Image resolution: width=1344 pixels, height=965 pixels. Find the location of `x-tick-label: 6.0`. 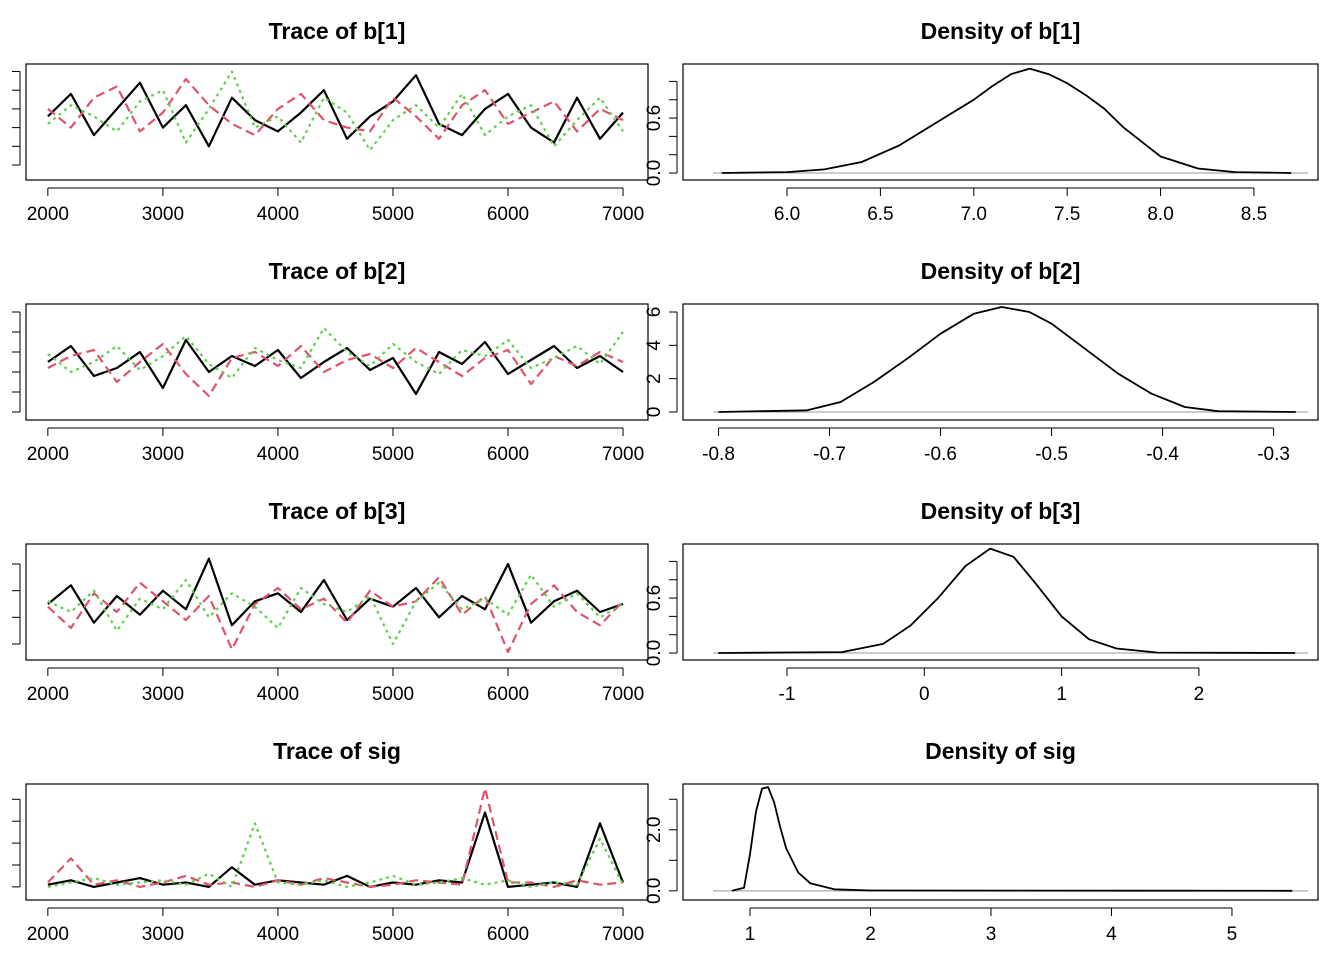

x-tick-label: 6.0 is located at coordinates (787, 214).